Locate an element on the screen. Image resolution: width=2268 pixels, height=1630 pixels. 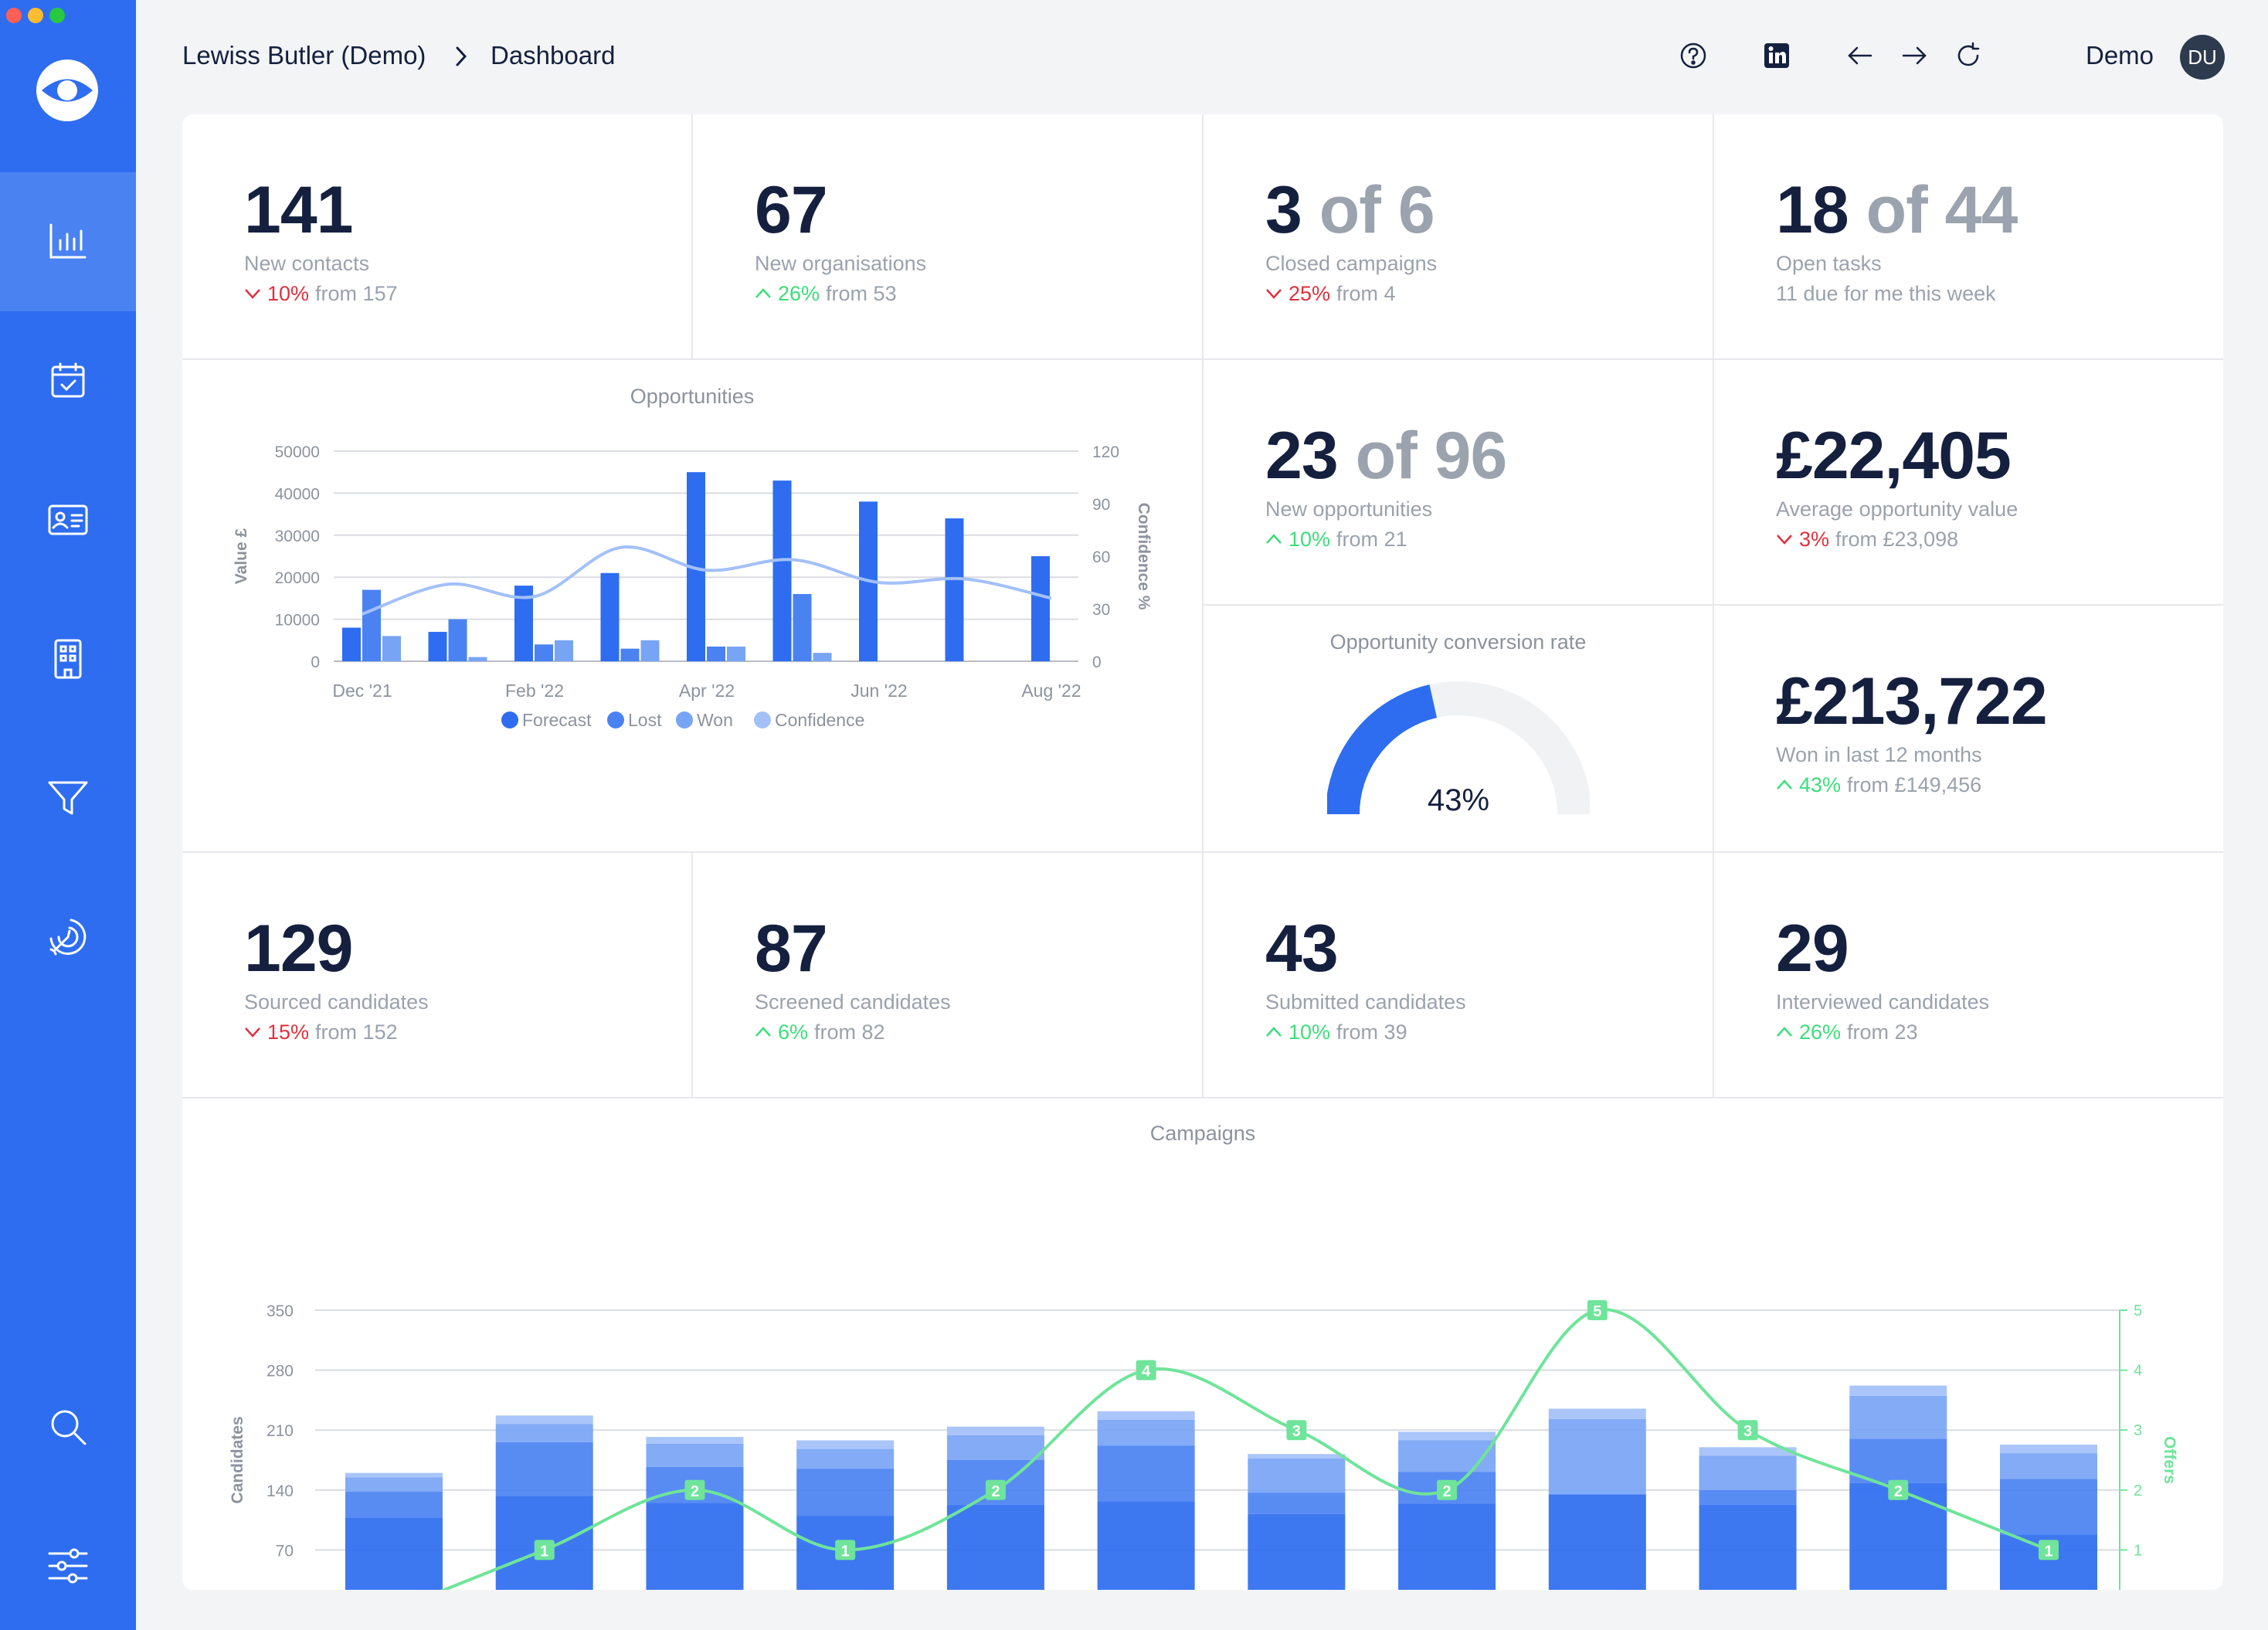
metric-interviewed-candidates: 29 Interviewed candidates 26% from 23 is located at coordinates (1969, 976).